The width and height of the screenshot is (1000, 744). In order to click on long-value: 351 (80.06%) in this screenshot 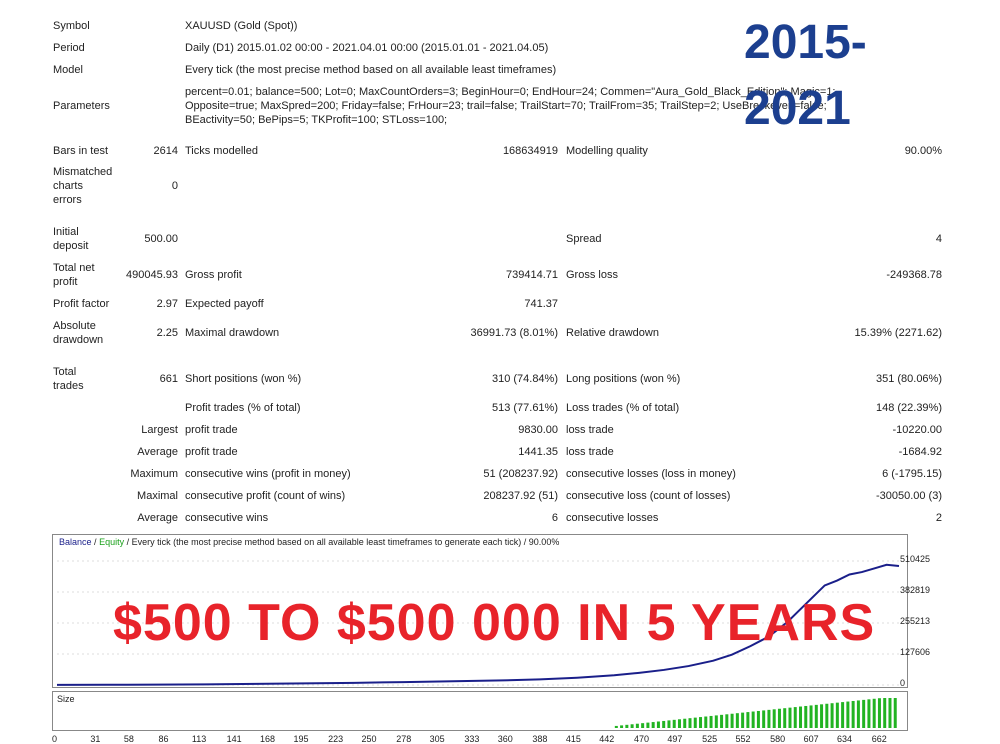, I will do `click(908, 379)`.